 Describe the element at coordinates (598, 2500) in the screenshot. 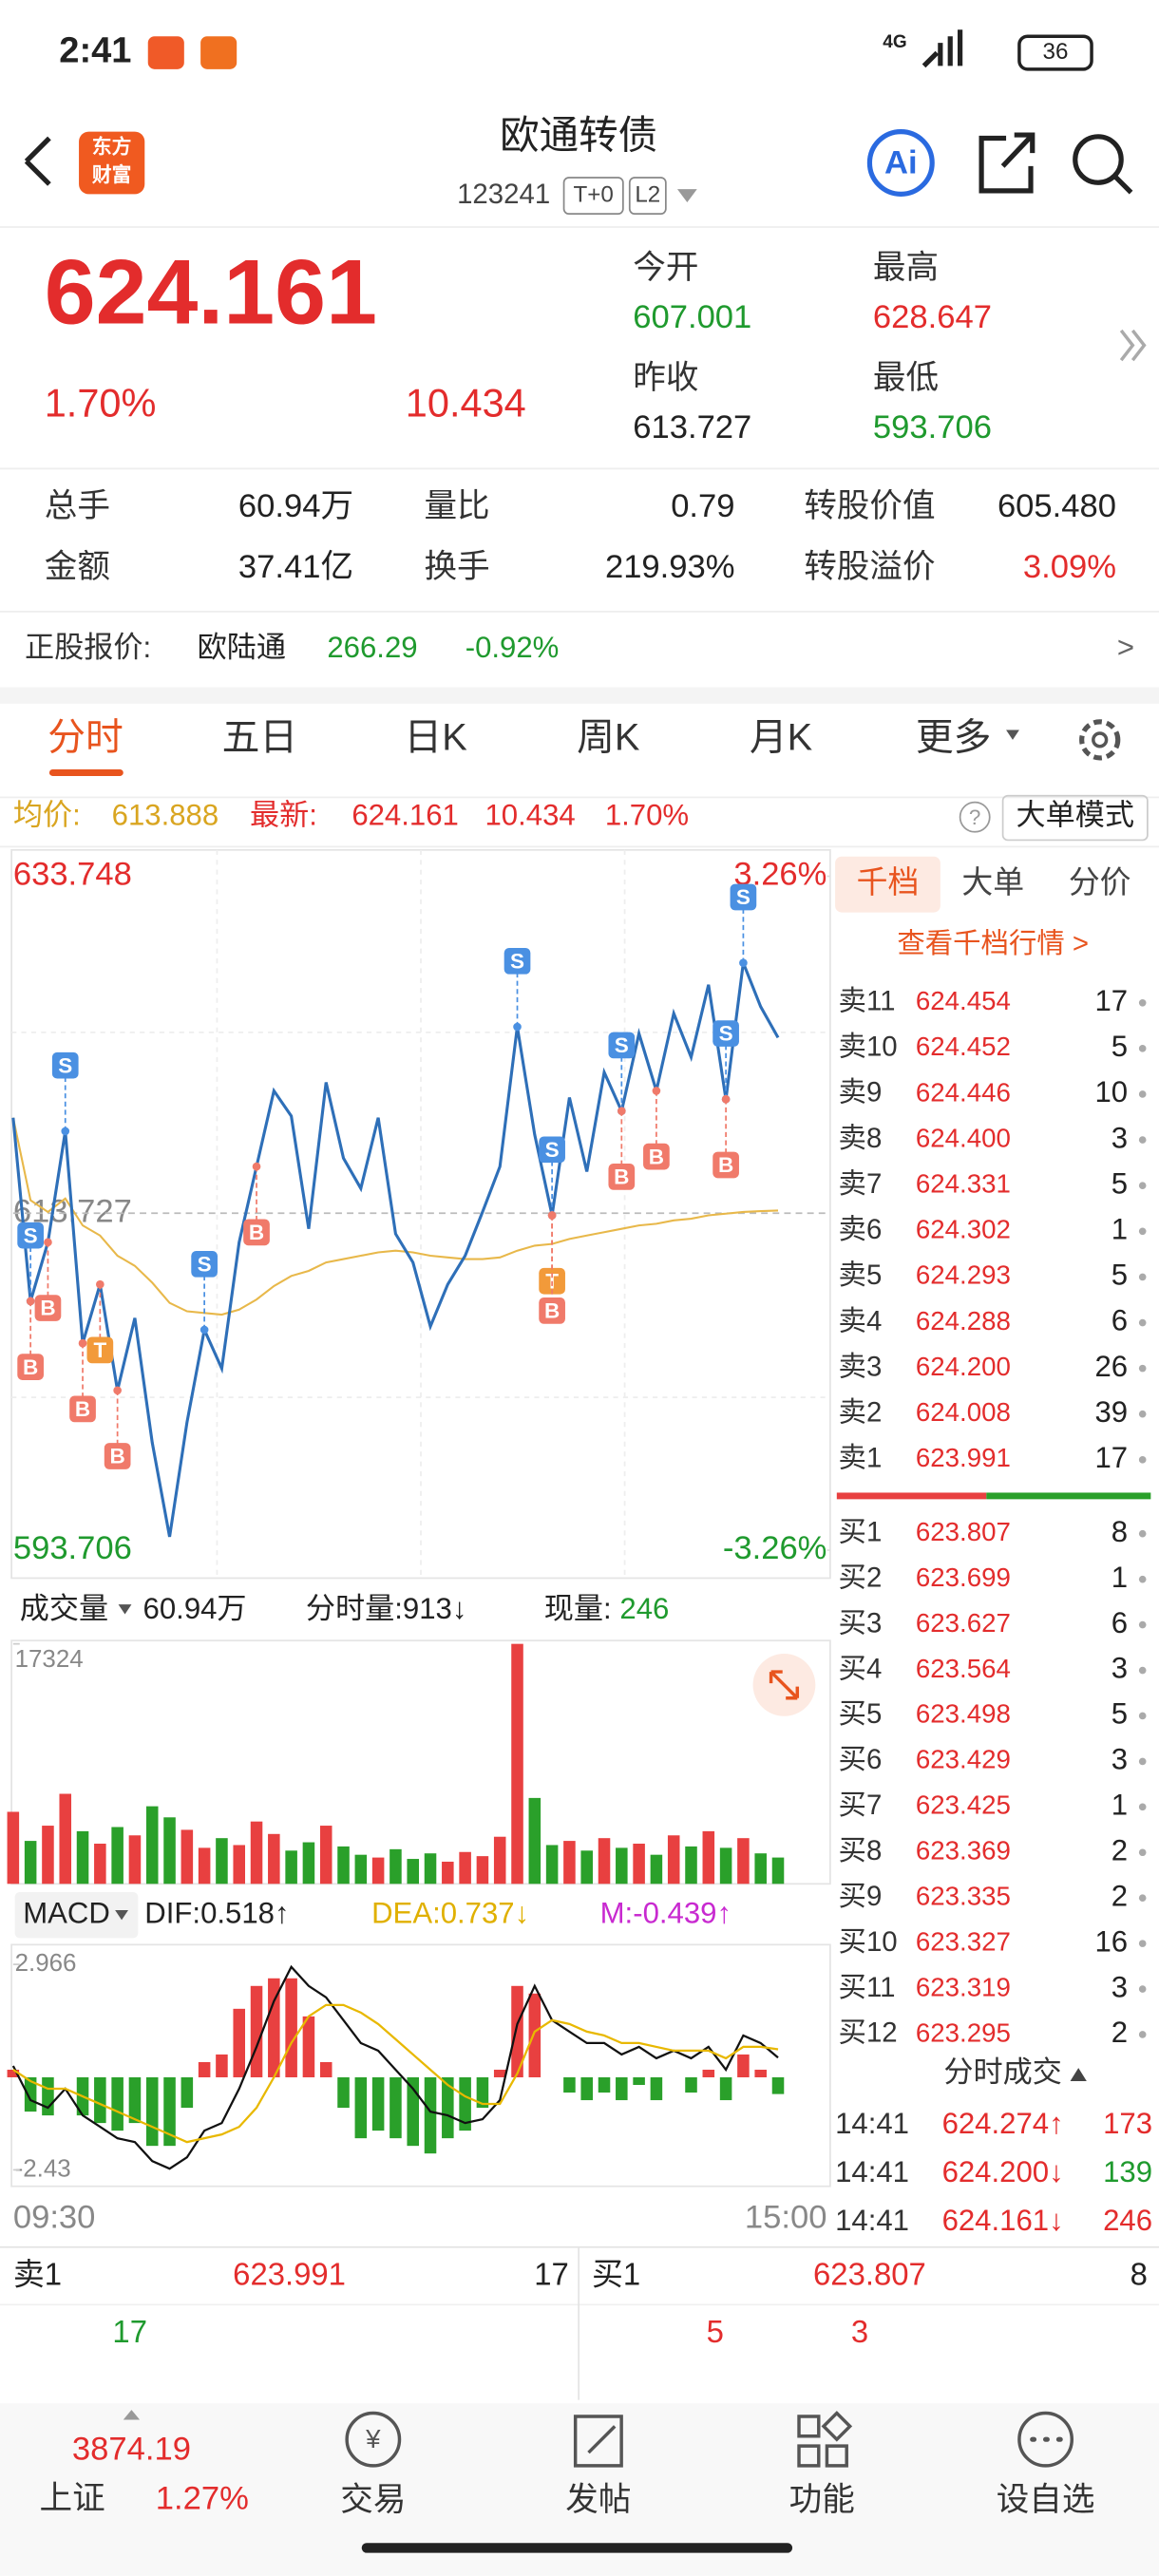

I see `nav-item: 发帖` at that location.